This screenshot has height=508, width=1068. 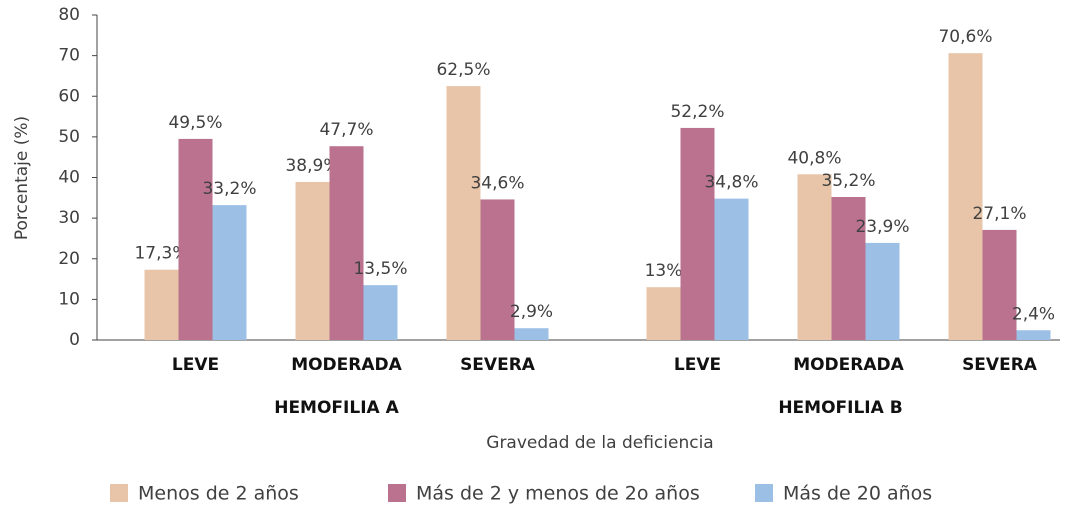 What do you see at coordinates (69, 15) in the screenshot?
I see `y-tick-label: 80` at bounding box center [69, 15].